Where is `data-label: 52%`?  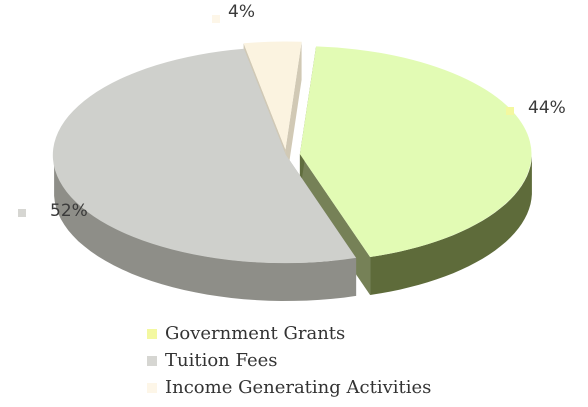 data-label: 52% is located at coordinates (69, 211).